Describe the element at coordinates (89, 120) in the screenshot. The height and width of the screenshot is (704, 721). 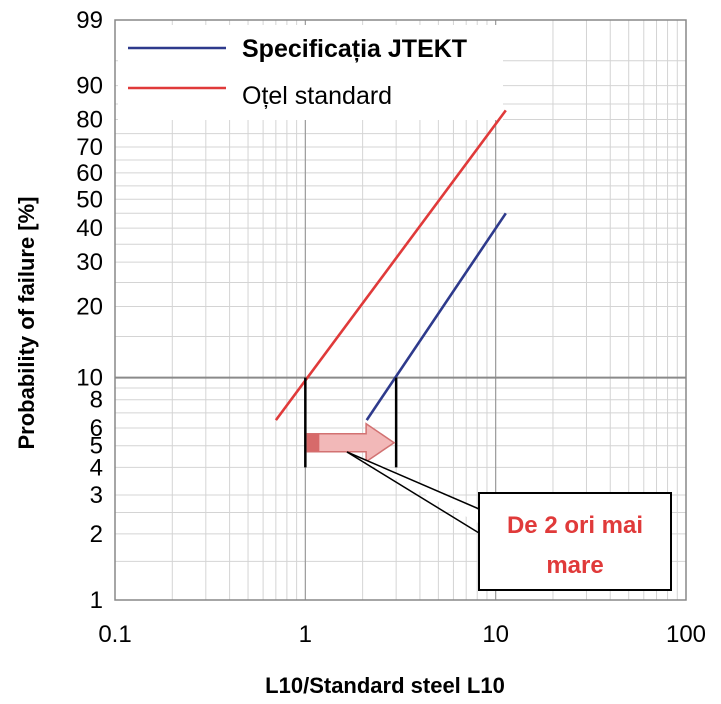
I see `y-tick-label: 80` at that location.